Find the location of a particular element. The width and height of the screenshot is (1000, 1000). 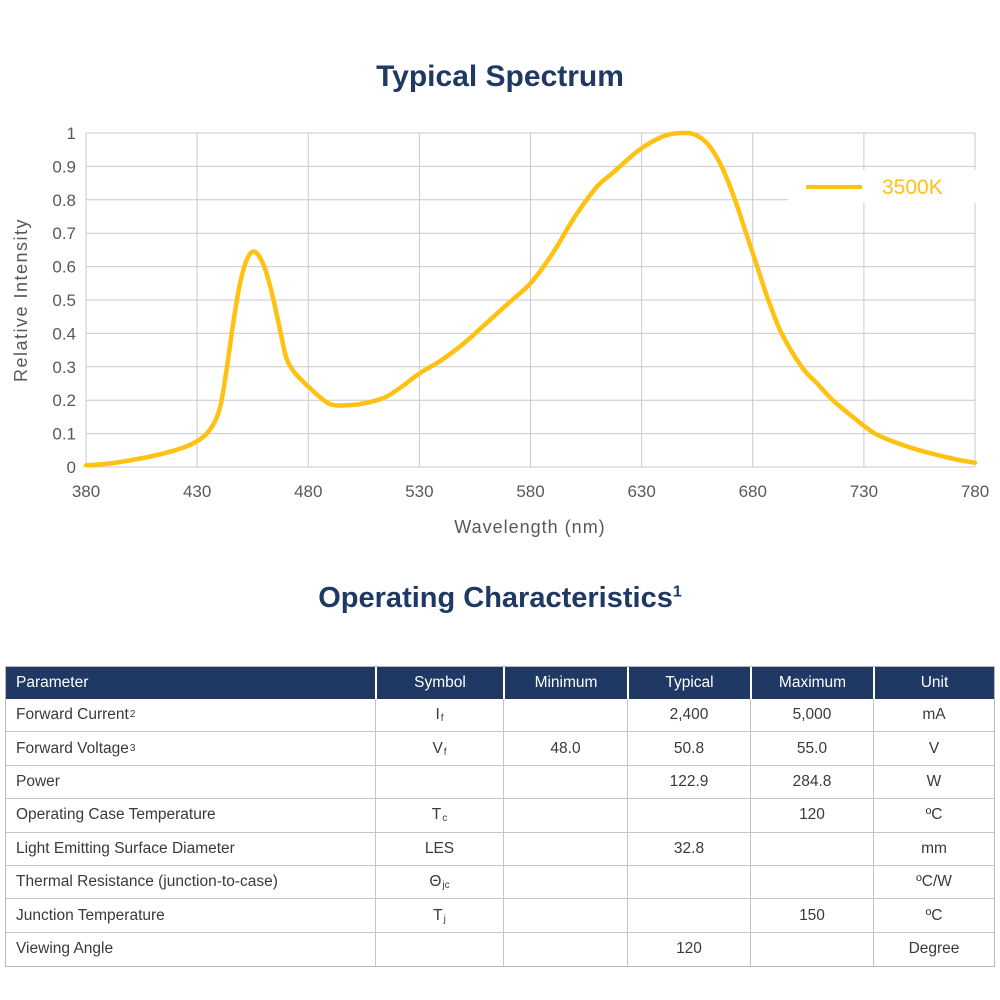

y-tick-label: 0.7 is located at coordinates (64, 233).